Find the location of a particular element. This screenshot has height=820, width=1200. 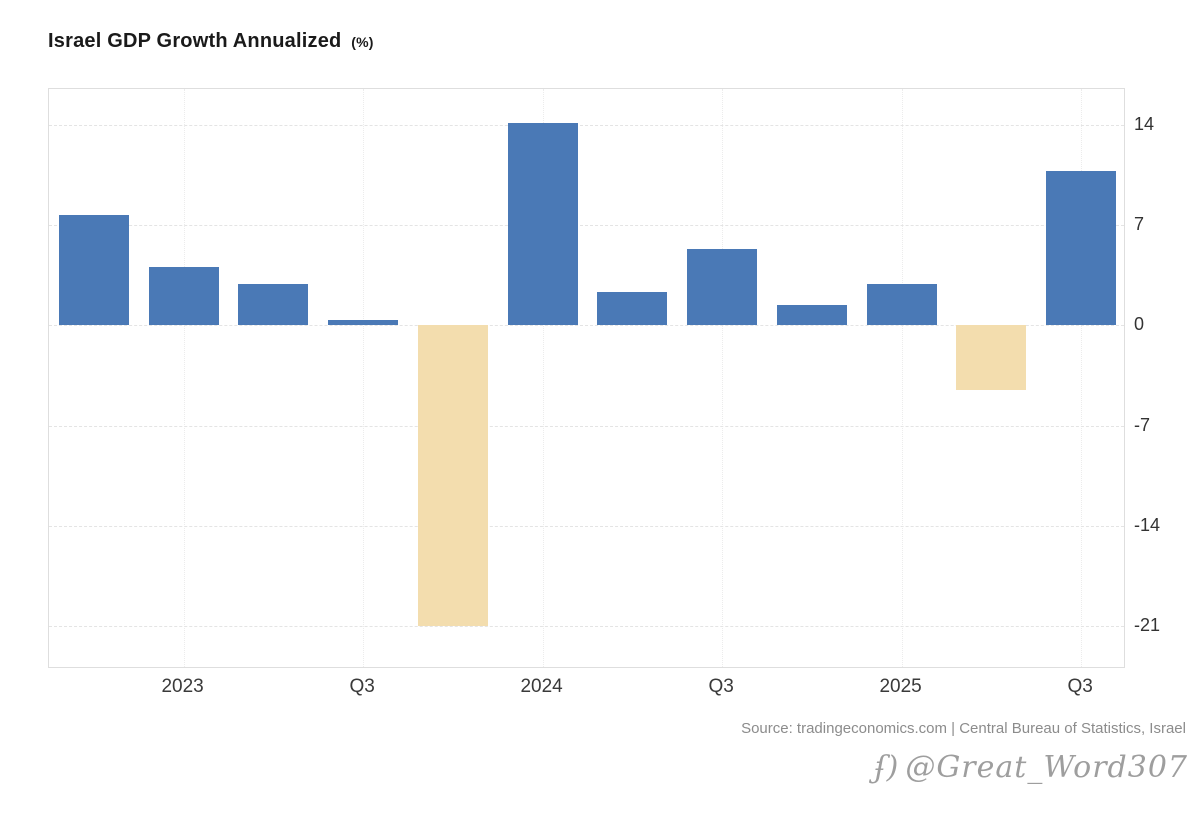

y-tick-label: 7 is located at coordinates (1139, 224).